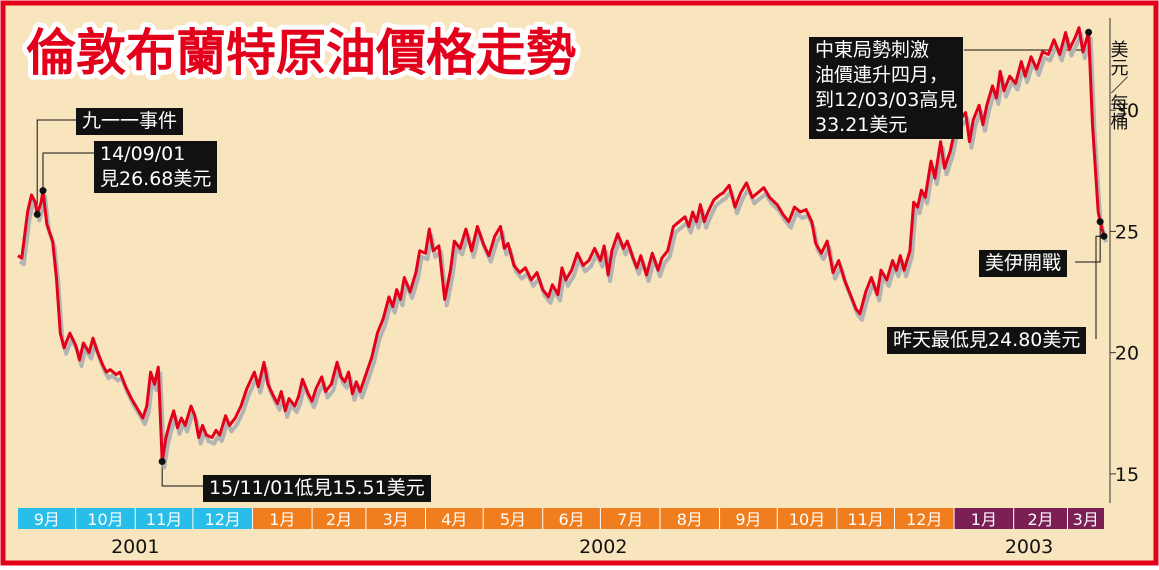 The height and width of the screenshot is (570, 1159). I want to click on y-tick-label: 25, so click(1127, 232).